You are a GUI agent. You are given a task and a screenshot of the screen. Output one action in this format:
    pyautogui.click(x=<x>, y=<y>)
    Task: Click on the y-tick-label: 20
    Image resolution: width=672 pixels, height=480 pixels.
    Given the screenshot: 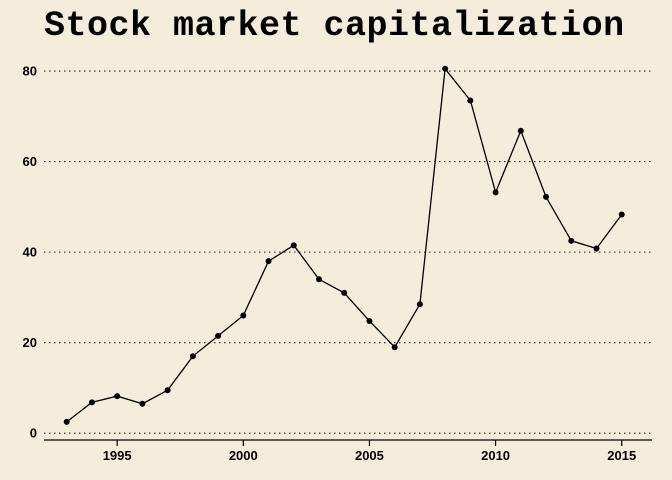 What is the action you would take?
    pyautogui.click(x=30, y=342)
    